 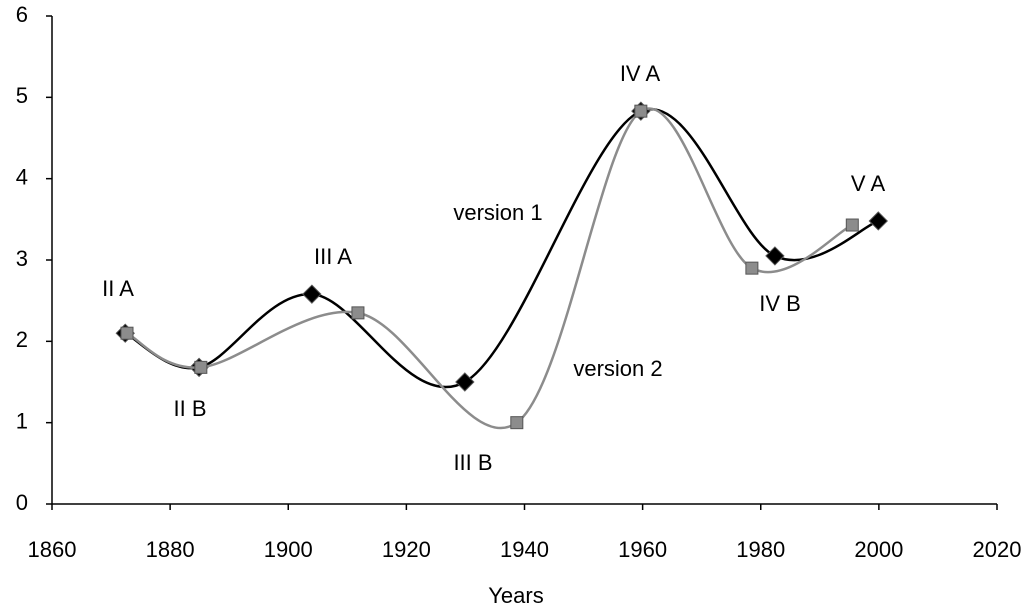 I want to click on annotation: V A, so click(x=868, y=183).